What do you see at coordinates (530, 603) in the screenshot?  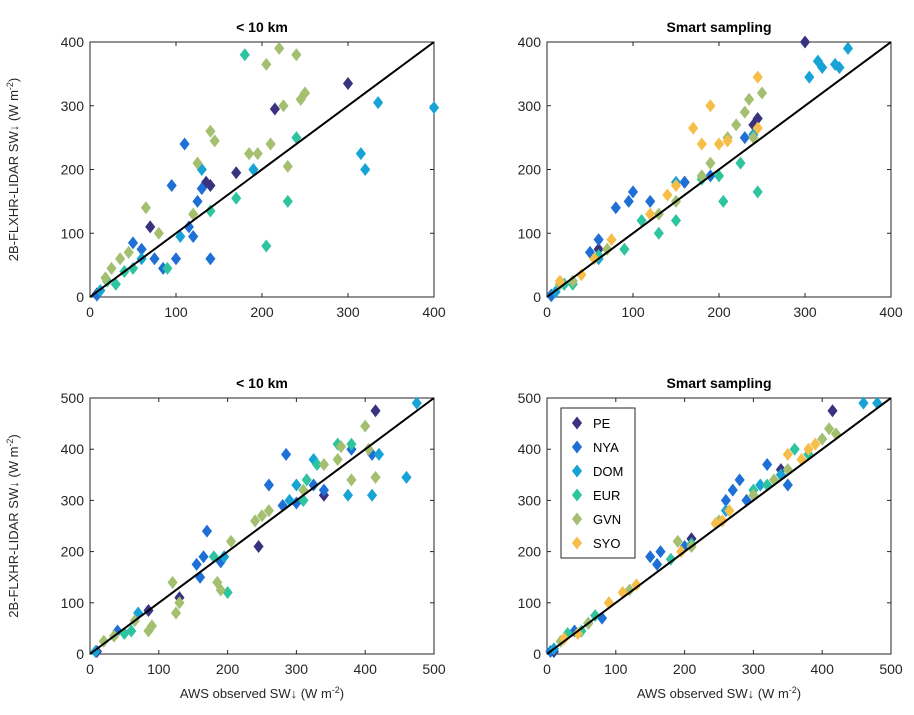 I see `y-tick-label: 100` at bounding box center [530, 603].